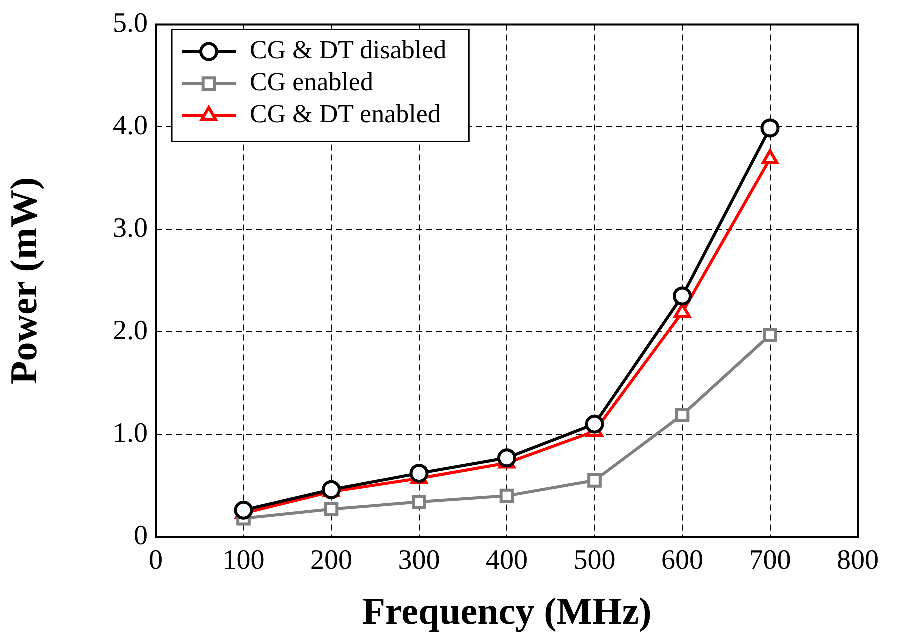 Image resolution: width=898 pixels, height=641 pixels. I want to click on x-tick-label: 200, so click(331, 560).